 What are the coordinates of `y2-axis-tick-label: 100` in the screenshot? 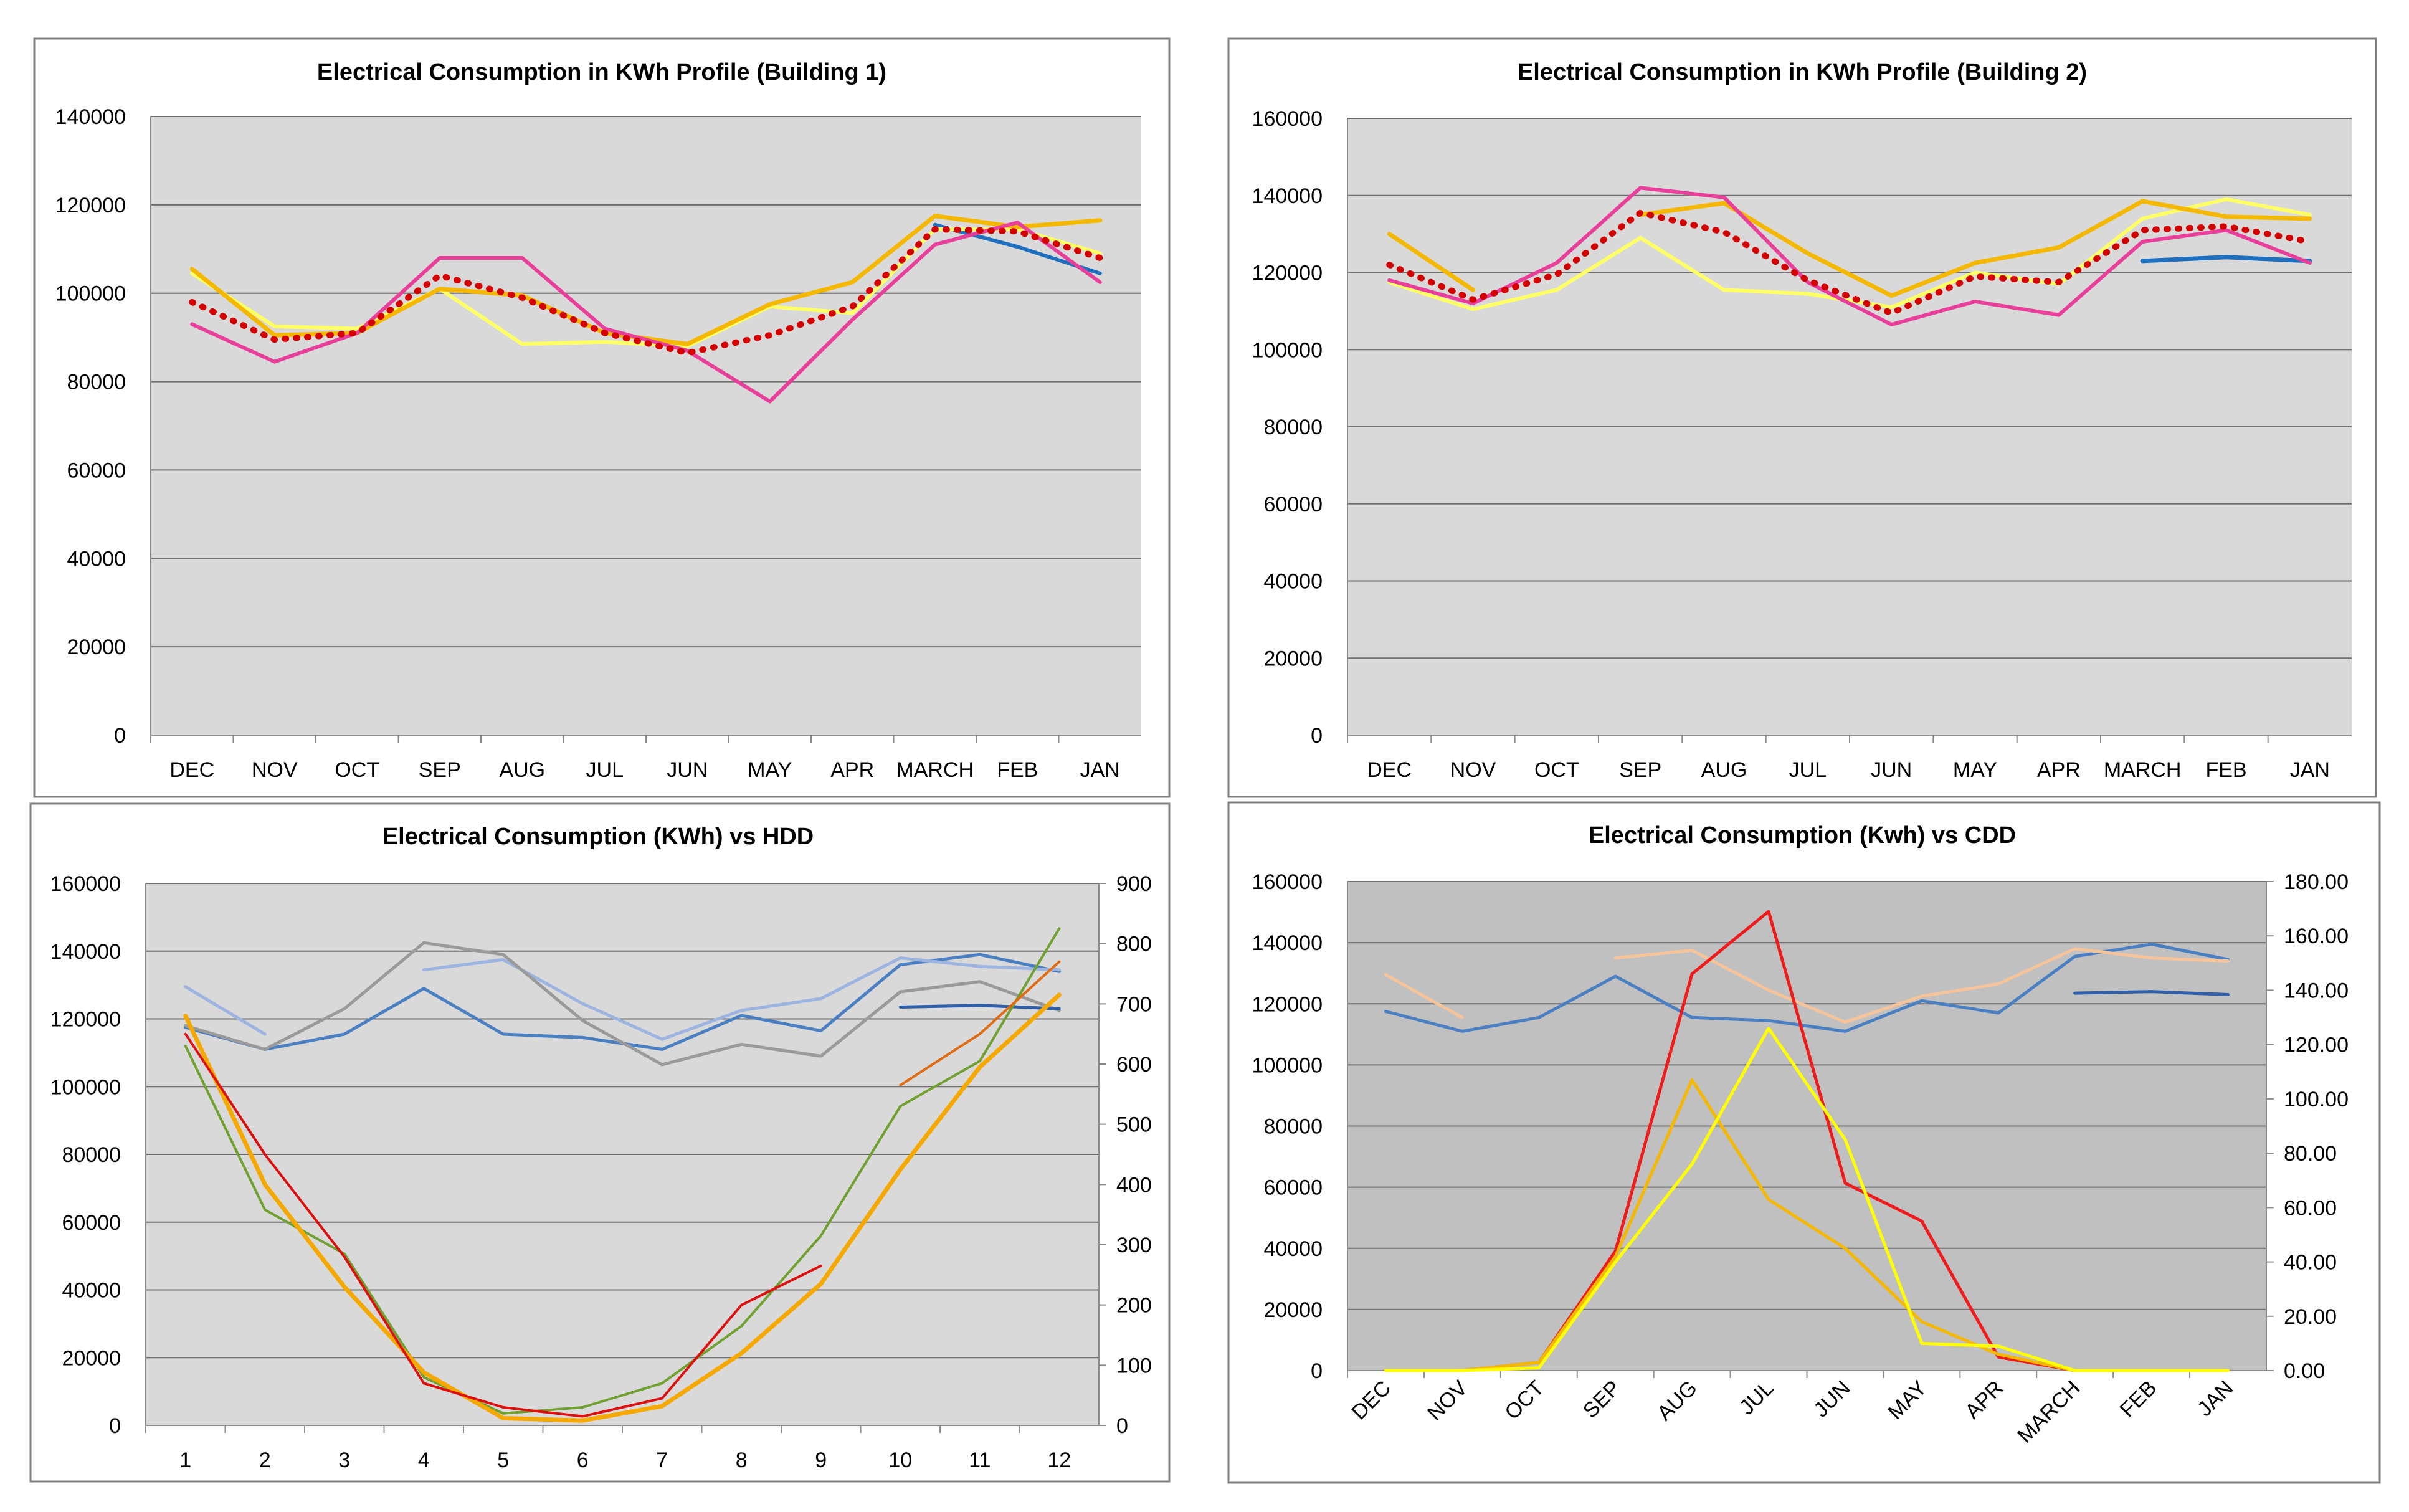 It's located at (1134, 1365).